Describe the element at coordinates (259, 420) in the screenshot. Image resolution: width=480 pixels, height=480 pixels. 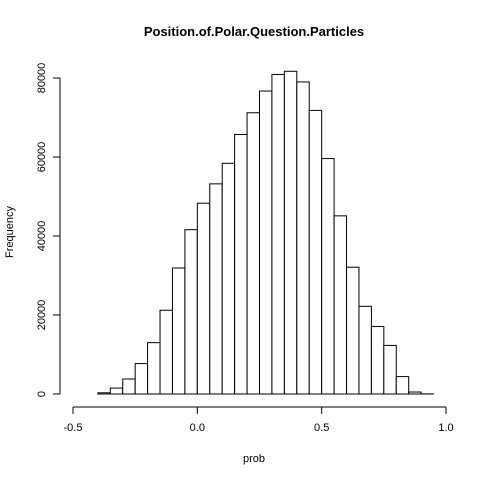
I see `x-axis: -0.5 0.0 0.5 1.0` at that location.